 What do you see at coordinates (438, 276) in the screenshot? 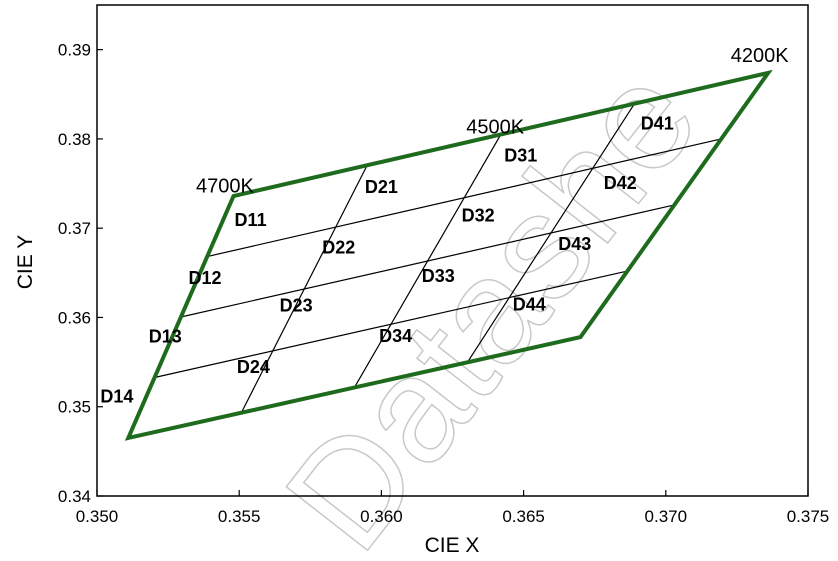
I see `bin-label-d33: D33` at bounding box center [438, 276].